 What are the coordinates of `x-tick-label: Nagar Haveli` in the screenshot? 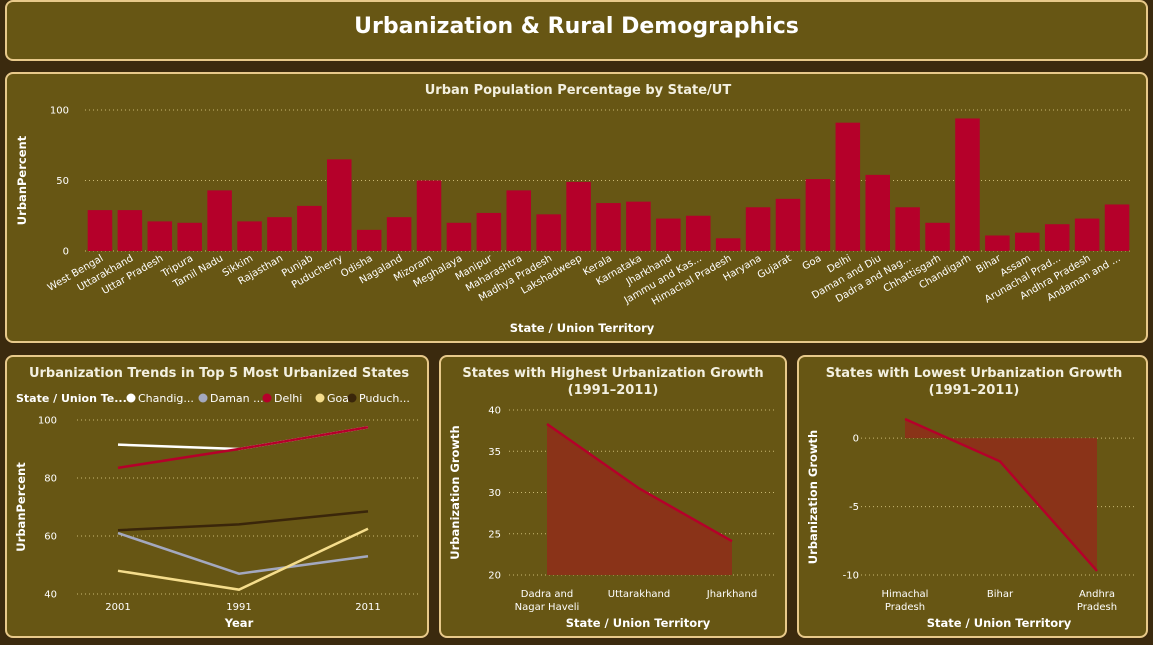 It's located at (547, 607).